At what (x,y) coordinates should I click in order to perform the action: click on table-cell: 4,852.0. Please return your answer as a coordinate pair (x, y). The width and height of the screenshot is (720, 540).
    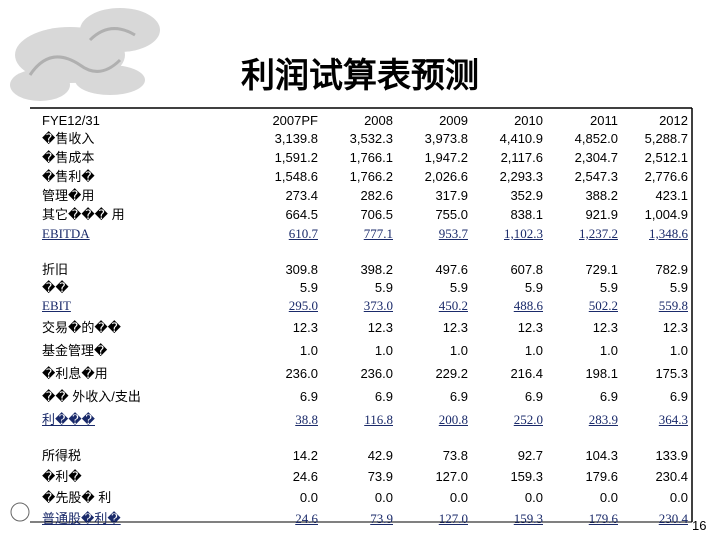
    Looking at the image, I should click on (596, 138).